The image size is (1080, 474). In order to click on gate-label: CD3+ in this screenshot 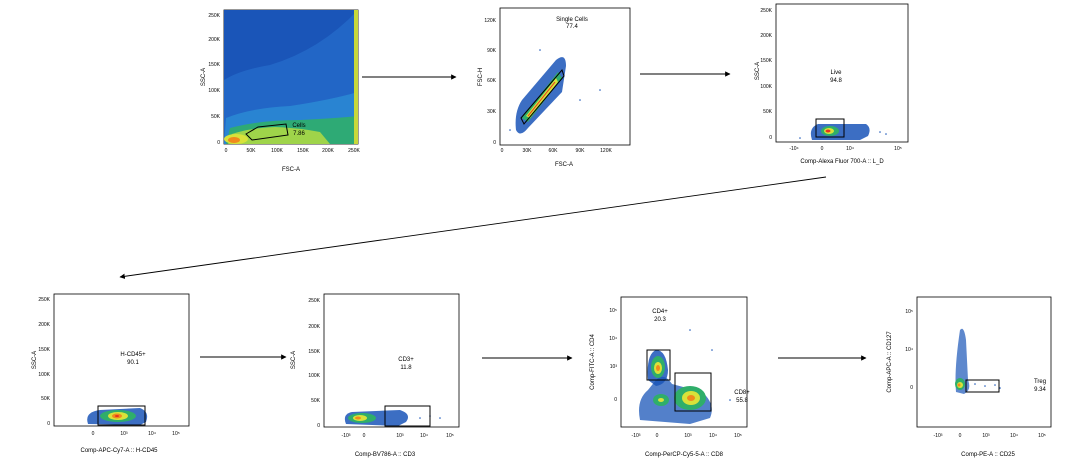, I will do `click(406, 360)`.